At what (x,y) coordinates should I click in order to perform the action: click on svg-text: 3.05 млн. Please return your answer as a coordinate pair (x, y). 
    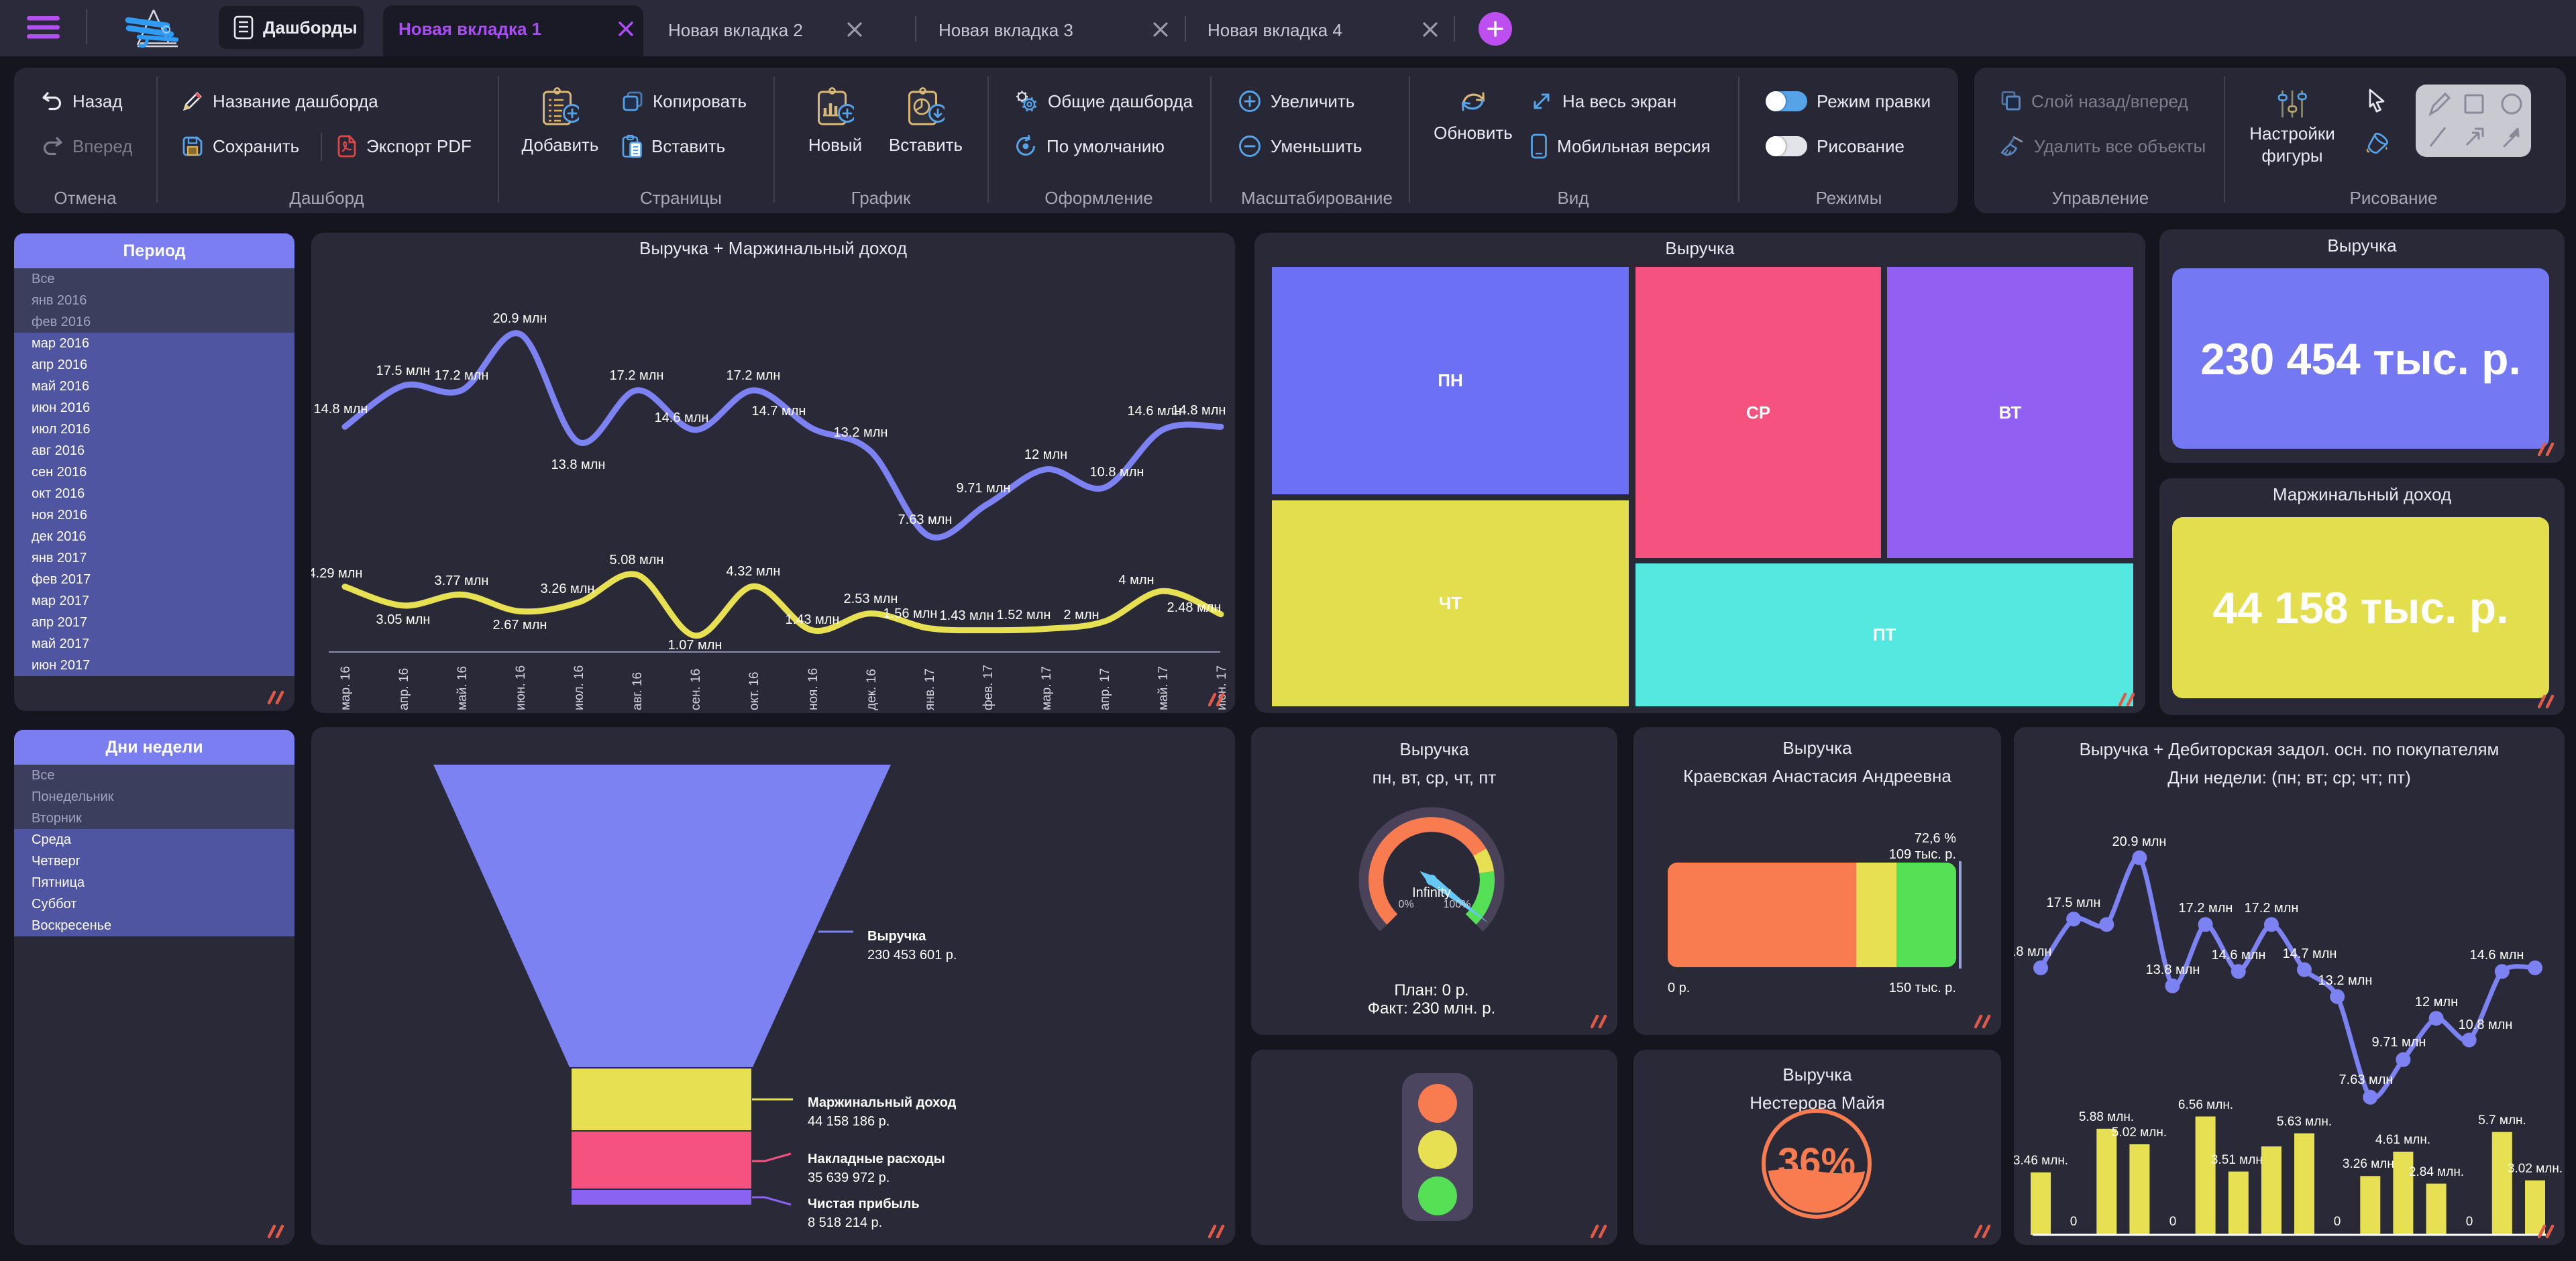
    Looking at the image, I should click on (403, 619).